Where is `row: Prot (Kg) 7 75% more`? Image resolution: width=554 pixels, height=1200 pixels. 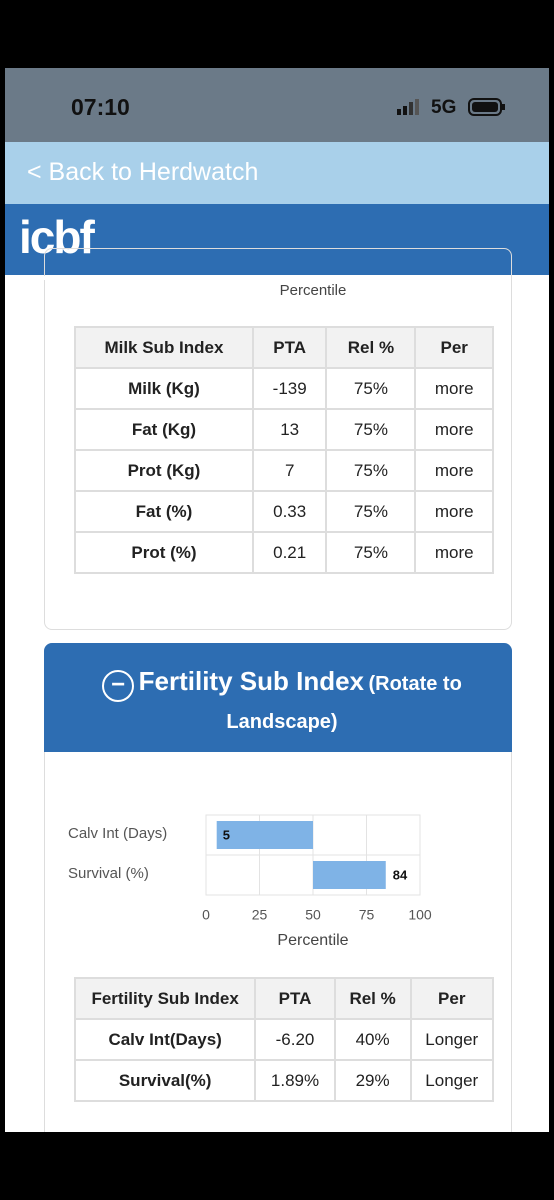 row: Prot (Kg) 7 75% more is located at coordinates (284, 470).